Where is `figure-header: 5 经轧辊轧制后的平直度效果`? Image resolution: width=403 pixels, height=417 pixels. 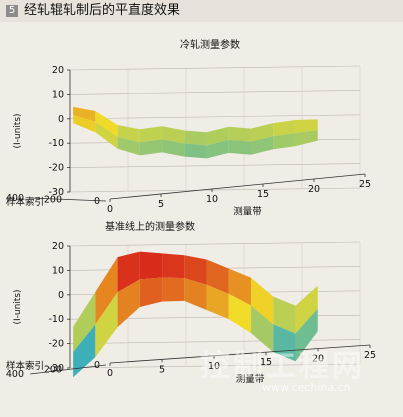
figure-header: 5 经轧辊轧制后的平直度效果 is located at coordinates (201, 11).